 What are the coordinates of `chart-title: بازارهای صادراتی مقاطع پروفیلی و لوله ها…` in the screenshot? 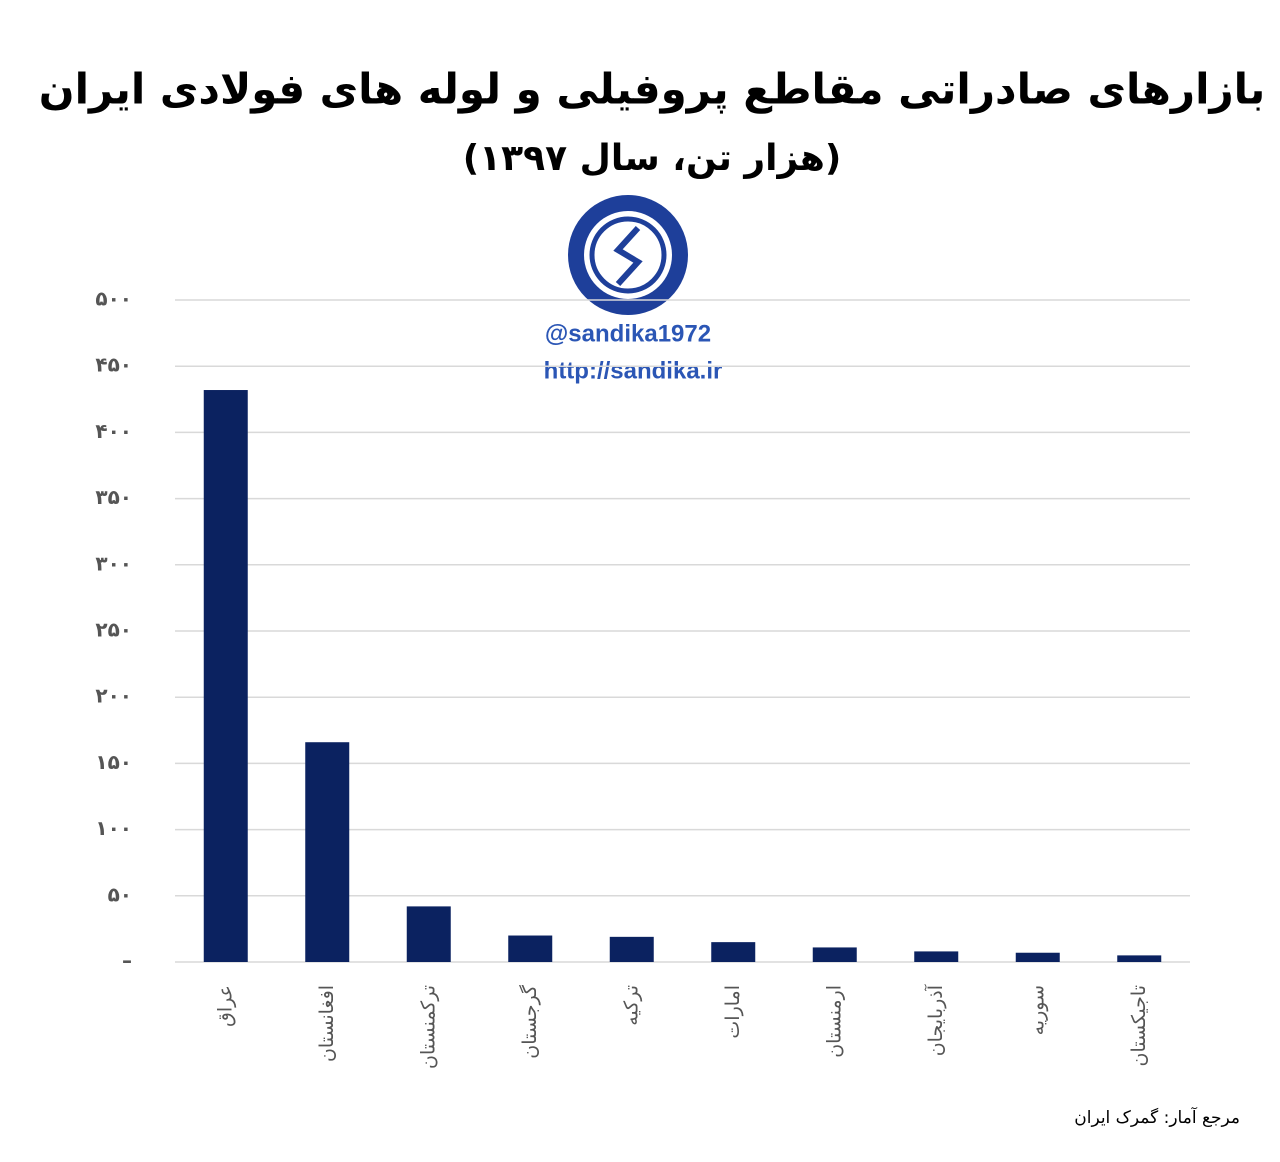 It's located at (652, 90).